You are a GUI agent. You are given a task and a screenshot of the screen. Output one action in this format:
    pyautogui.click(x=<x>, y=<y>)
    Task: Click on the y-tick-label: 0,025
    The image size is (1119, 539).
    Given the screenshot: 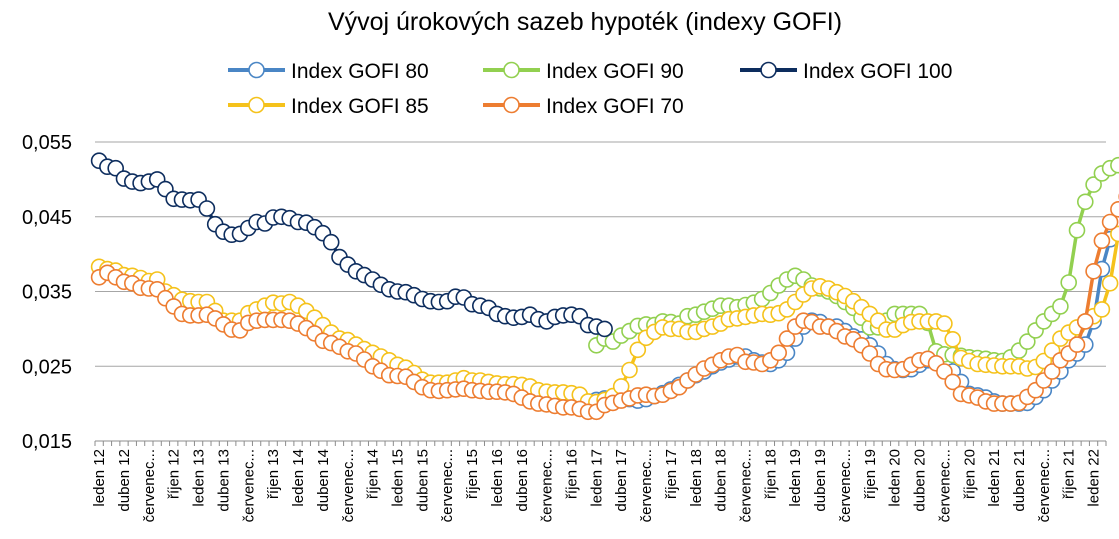 What is the action you would take?
    pyautogui.click(x=47, y=367)
    